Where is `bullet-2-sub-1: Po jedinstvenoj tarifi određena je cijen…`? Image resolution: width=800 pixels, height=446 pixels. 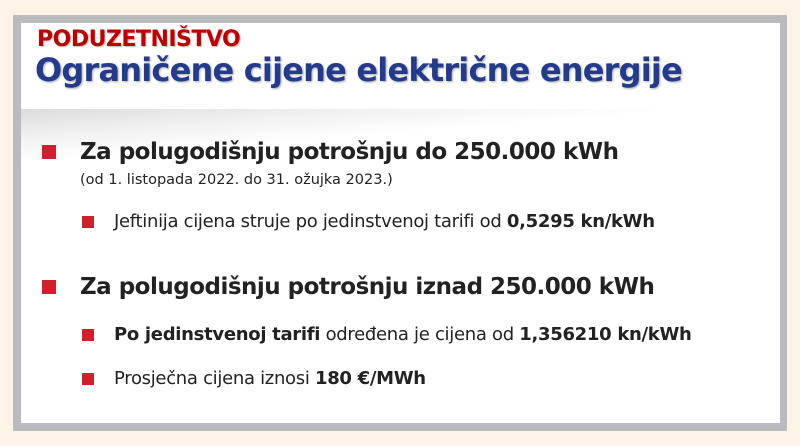 bullet-2-sub-1: Po jedinstvenoj tarifi određena je cijen… is located at coordinates (387, 334).